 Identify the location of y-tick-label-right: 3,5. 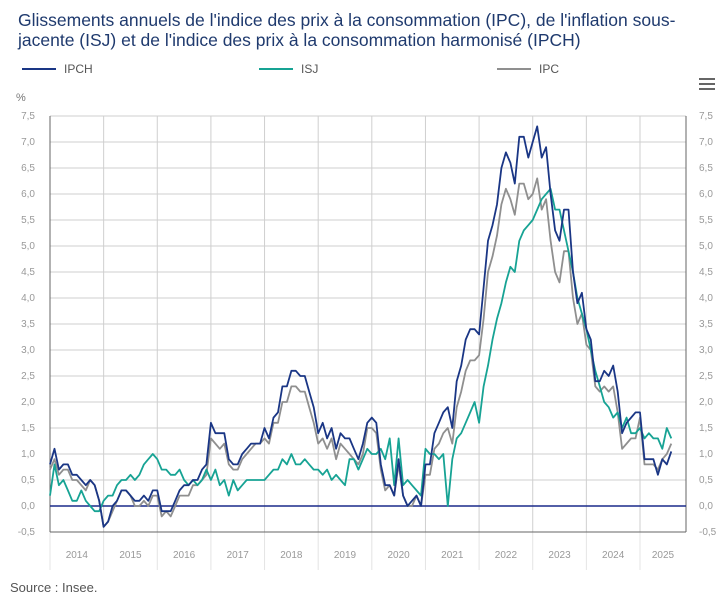
(706, 324).